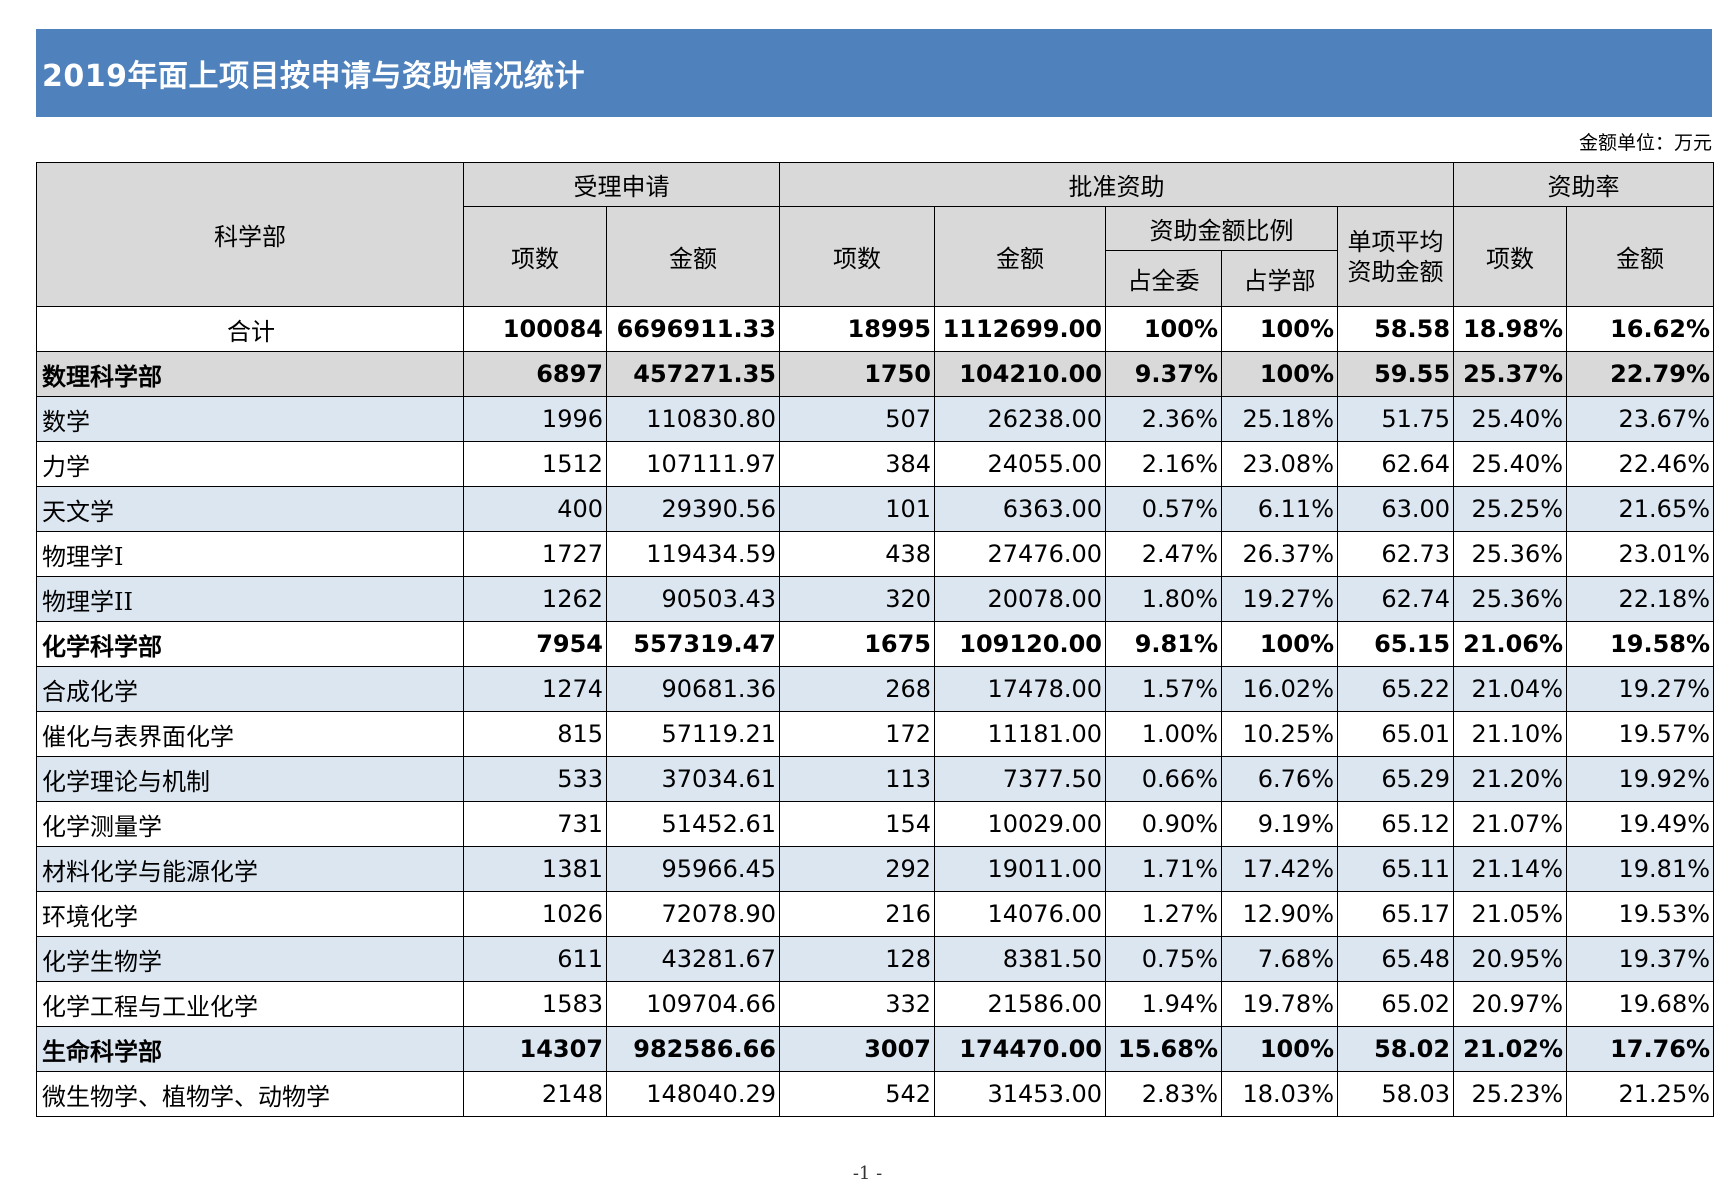 This screenshot has height=1184, width=1735. Describe the element at coordinates (1395, 1094) in the screenshot. I see `cell-avg: 58.03` at that location.